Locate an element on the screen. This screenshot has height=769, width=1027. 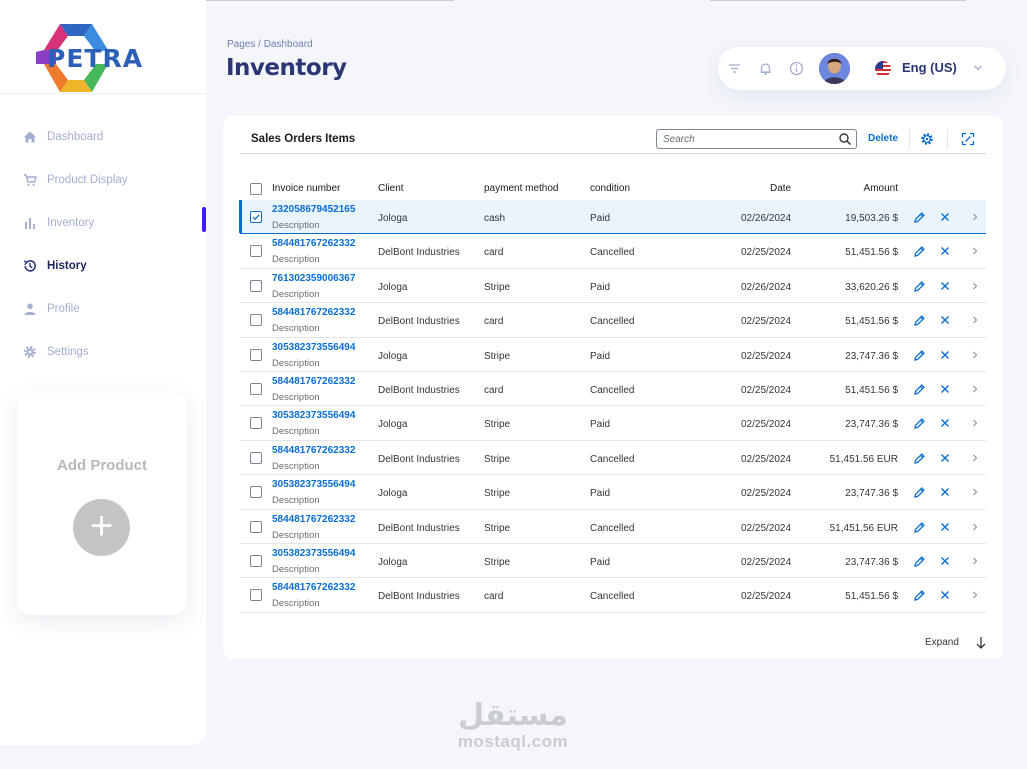
avatar is located at coordinates (834, 68).